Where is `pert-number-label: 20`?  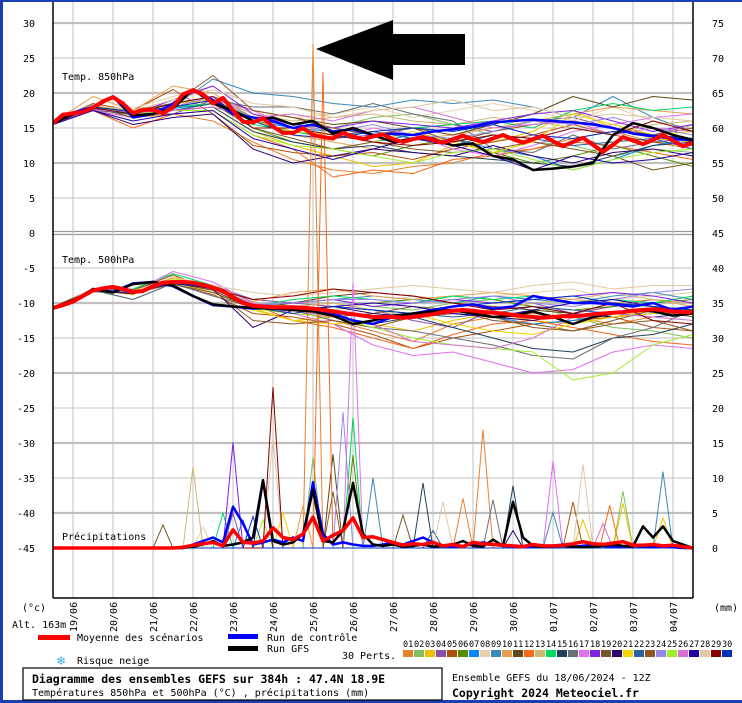 pert-number-label: 20 is located at coordinates (617, 645).